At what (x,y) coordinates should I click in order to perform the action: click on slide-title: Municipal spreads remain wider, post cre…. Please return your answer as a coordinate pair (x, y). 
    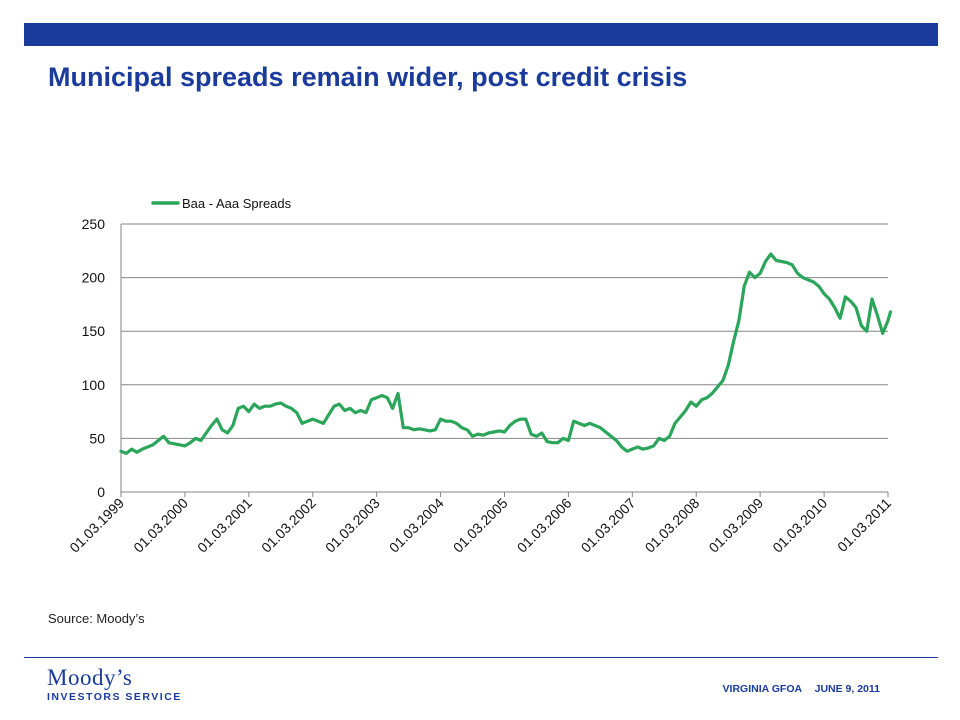
    Looking at the image, I should click on (368, 77).